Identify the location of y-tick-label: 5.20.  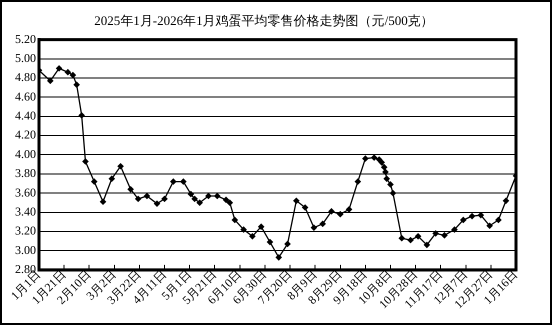
(25, 39).